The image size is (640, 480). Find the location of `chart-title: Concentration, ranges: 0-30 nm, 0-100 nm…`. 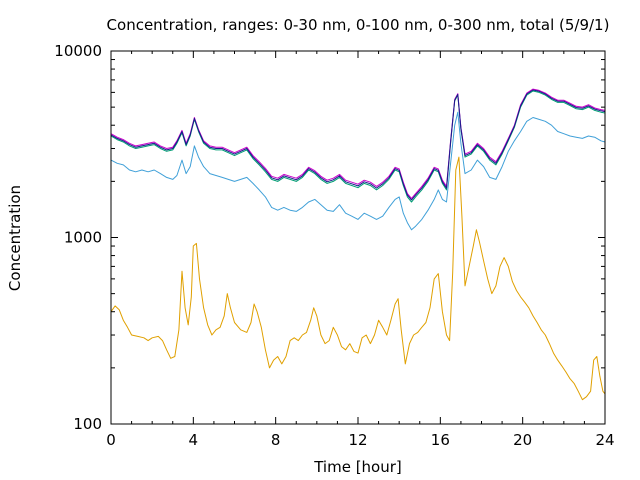

chart-title: Concentration, ranges: 0-30 nm, 0-100 nm… is located at coordinates (358, 25).